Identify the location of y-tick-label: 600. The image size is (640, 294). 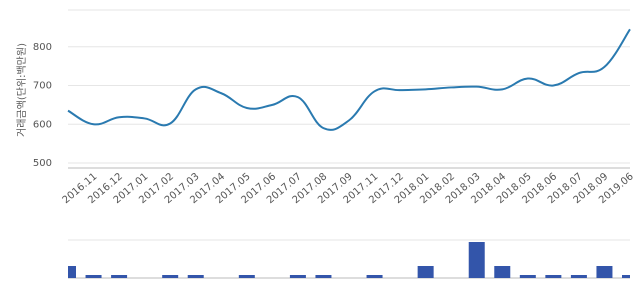
(42, 124).